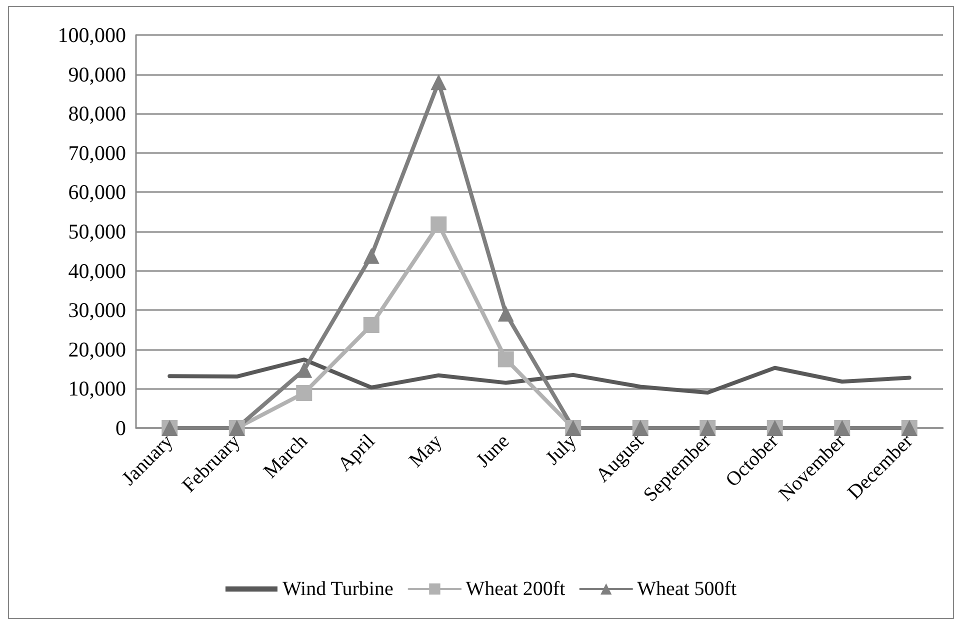  What do you see at coordinates (97, 388) in the screenshot?
I see `y-tick-label: 10,000` at bounding box center [97, 388].